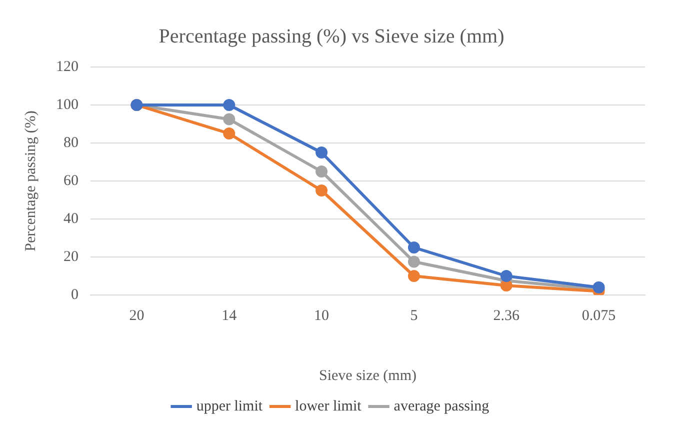 The width and height of the screenshot is (673, 437). Describe the element at coordinates (67, 104) in the screenshot. I see `y-tick-label: 100` at that location.